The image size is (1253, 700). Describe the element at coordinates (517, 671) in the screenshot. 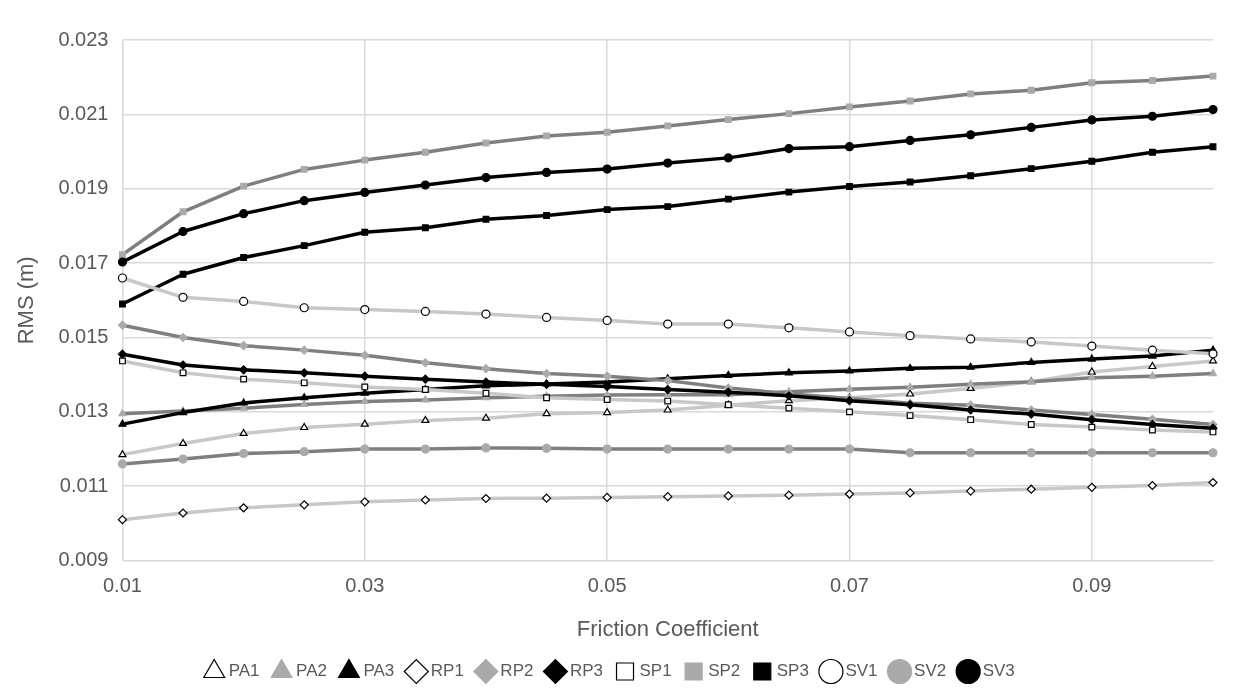

I see `legend-label: RP2` at that location.